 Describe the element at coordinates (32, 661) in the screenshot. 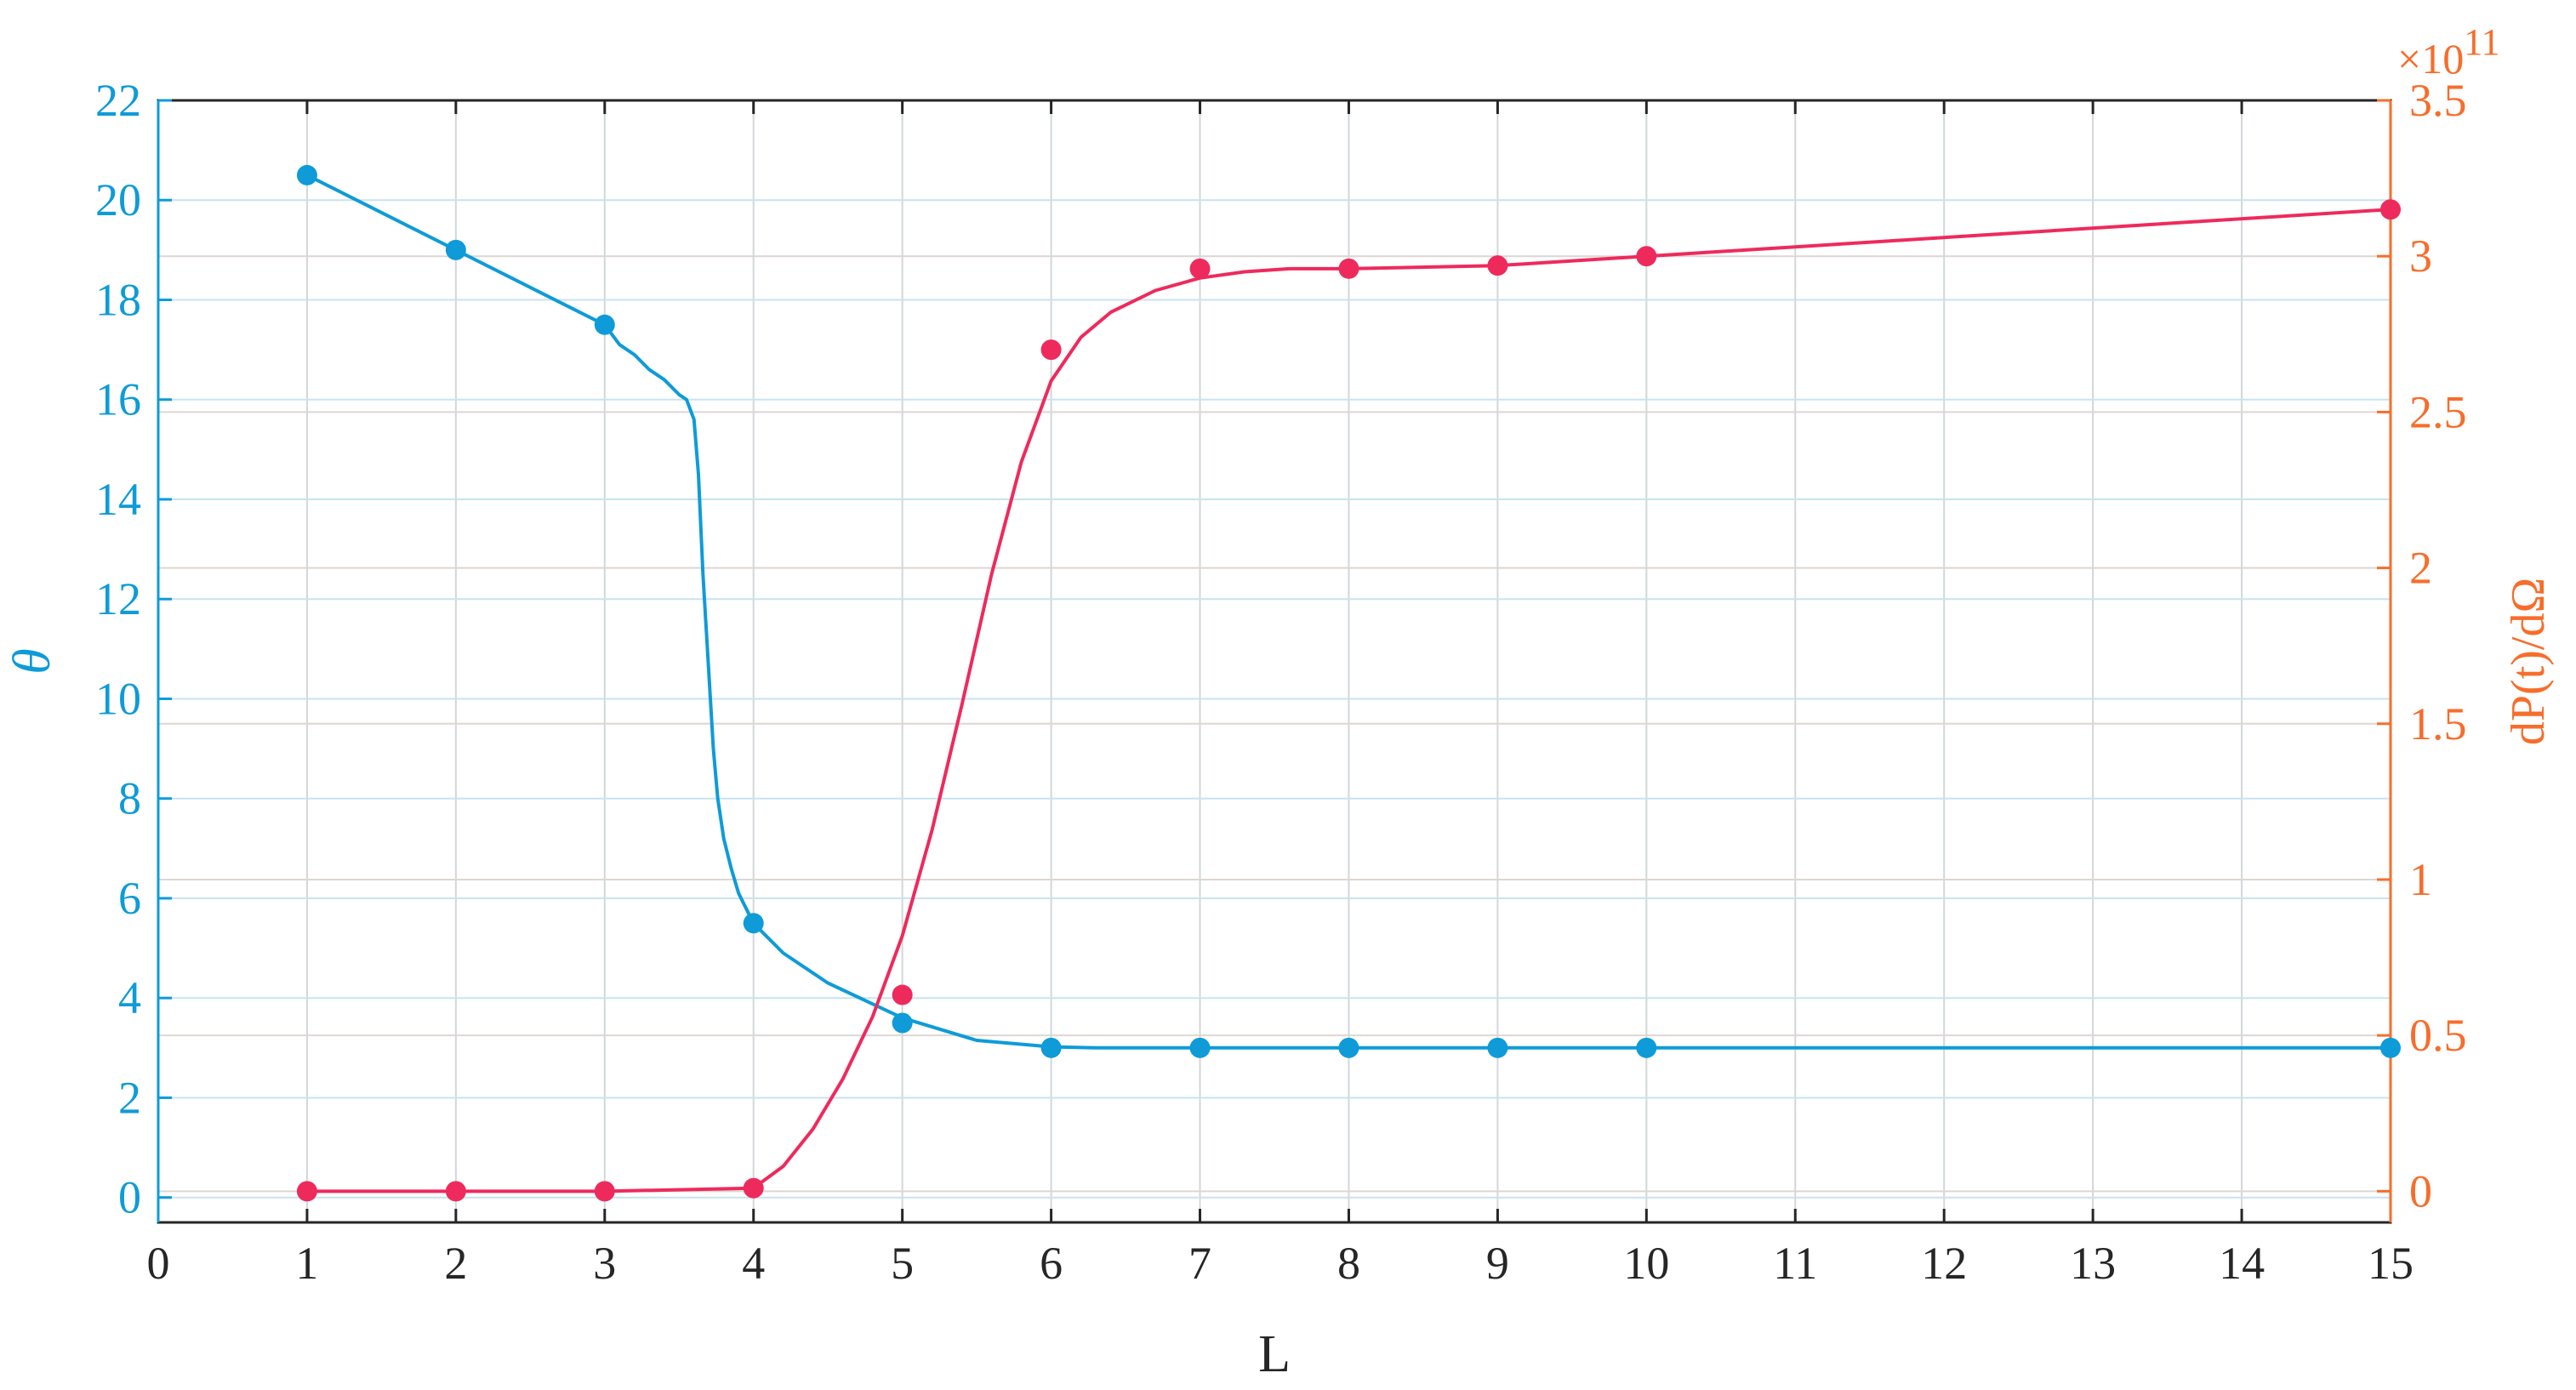

I see `y-left-axis-label: θ` at that location.